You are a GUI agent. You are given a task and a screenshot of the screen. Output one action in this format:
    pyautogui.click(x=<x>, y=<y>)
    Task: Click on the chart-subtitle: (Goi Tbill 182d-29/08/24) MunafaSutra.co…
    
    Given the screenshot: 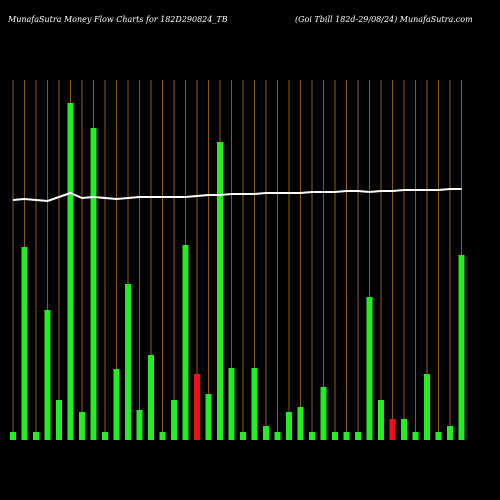 What is the action you would take?
    pyautogui.click(x=384, y=19)
    